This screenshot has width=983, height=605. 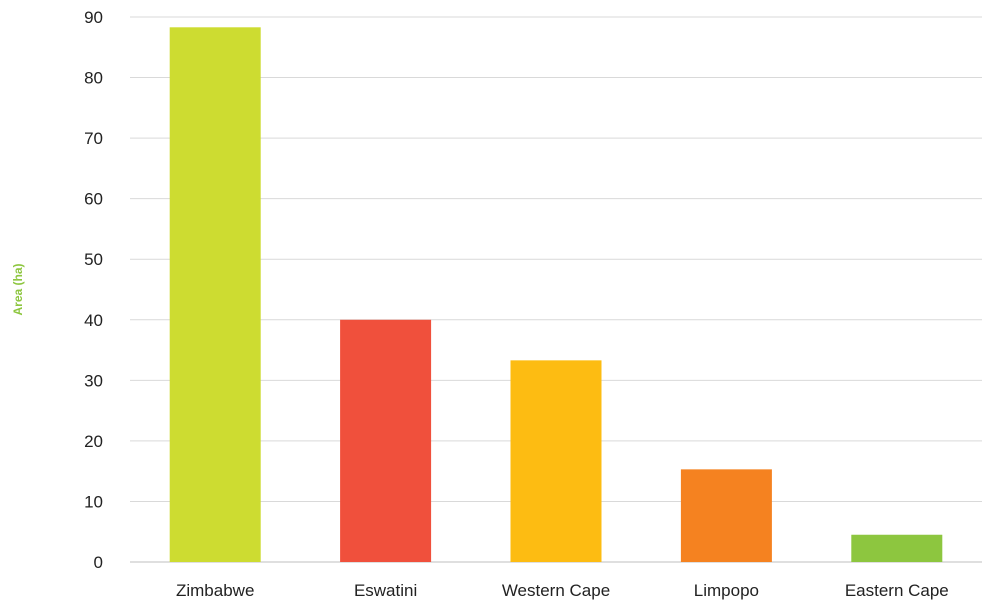 What do you see at coordinates (897, 590) in the screenshot?
I see `x-tick-label: Eastern Cape` at bounding box center [897, 590].